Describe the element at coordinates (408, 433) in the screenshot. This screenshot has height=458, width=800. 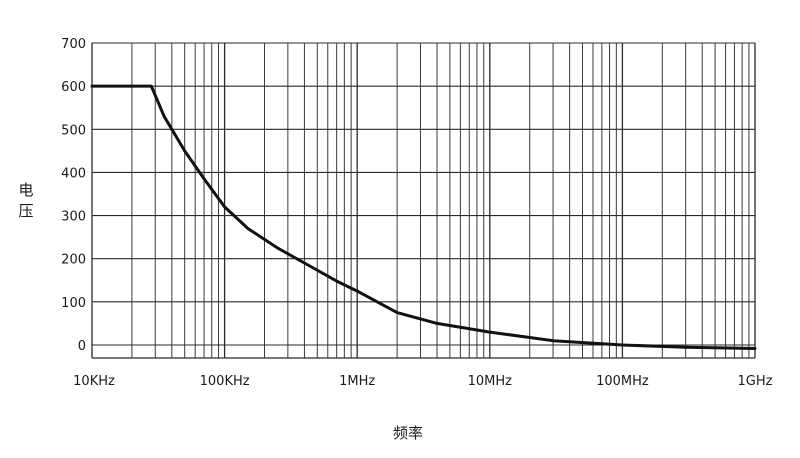
I see `x-axis-title: 频率` at that location.